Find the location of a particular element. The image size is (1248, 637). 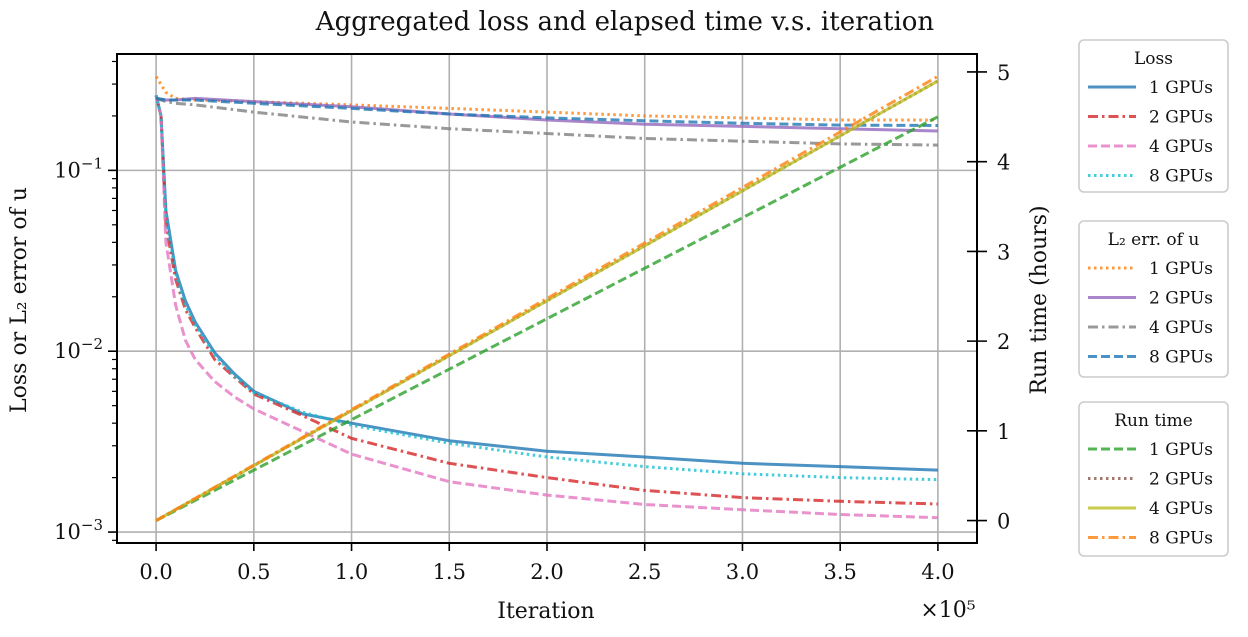

x-tick-label: 3.0 is located at coordinates (742, 572).